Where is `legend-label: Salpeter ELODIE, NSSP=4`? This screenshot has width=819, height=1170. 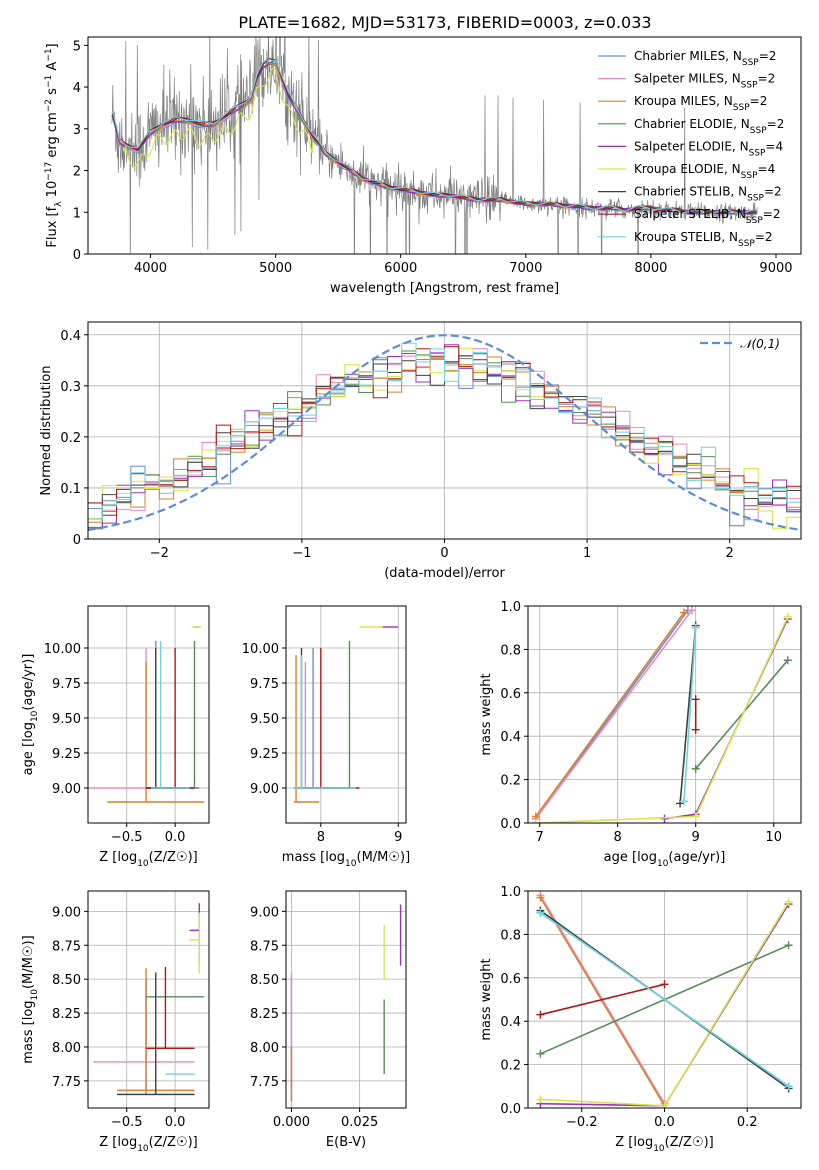 legend-label: Salpeter ELODIE, NSSP=4 is located at coordinates (708, 148).